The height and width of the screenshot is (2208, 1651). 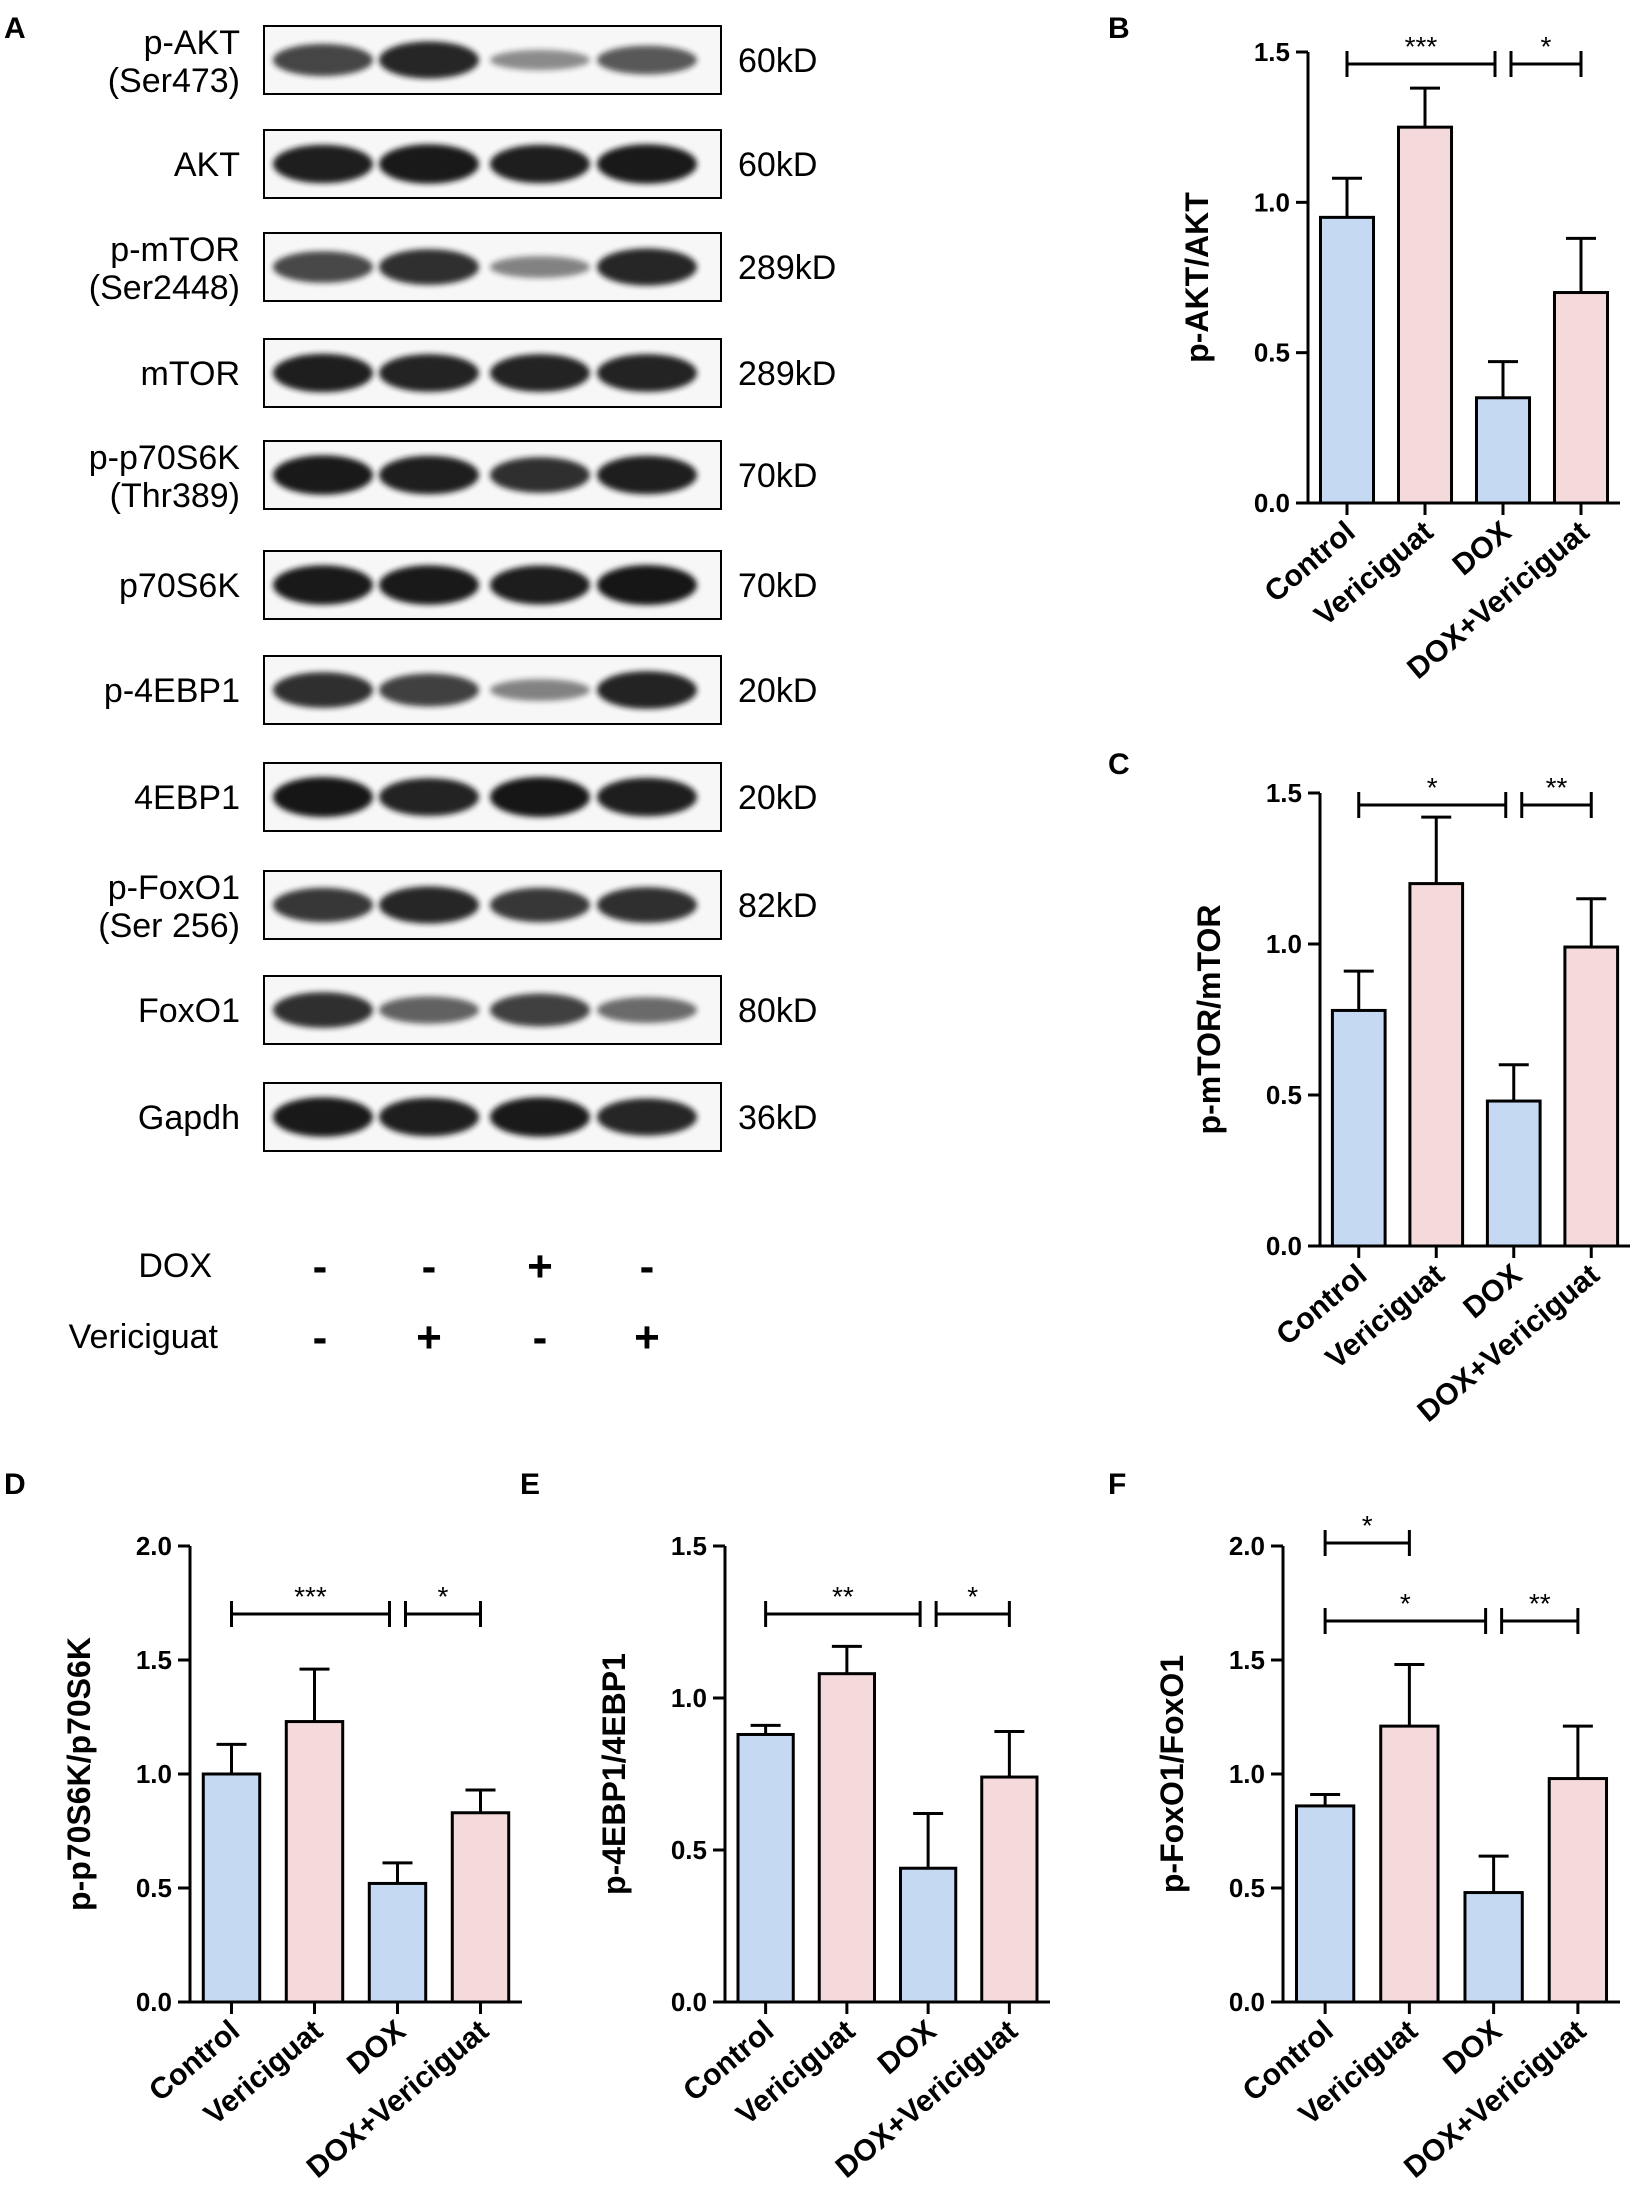 What do you see at coordinates (777, 1011) in the screenshot?
I see `blot-row-size: 80kD` at bounding box center [777, 1011].